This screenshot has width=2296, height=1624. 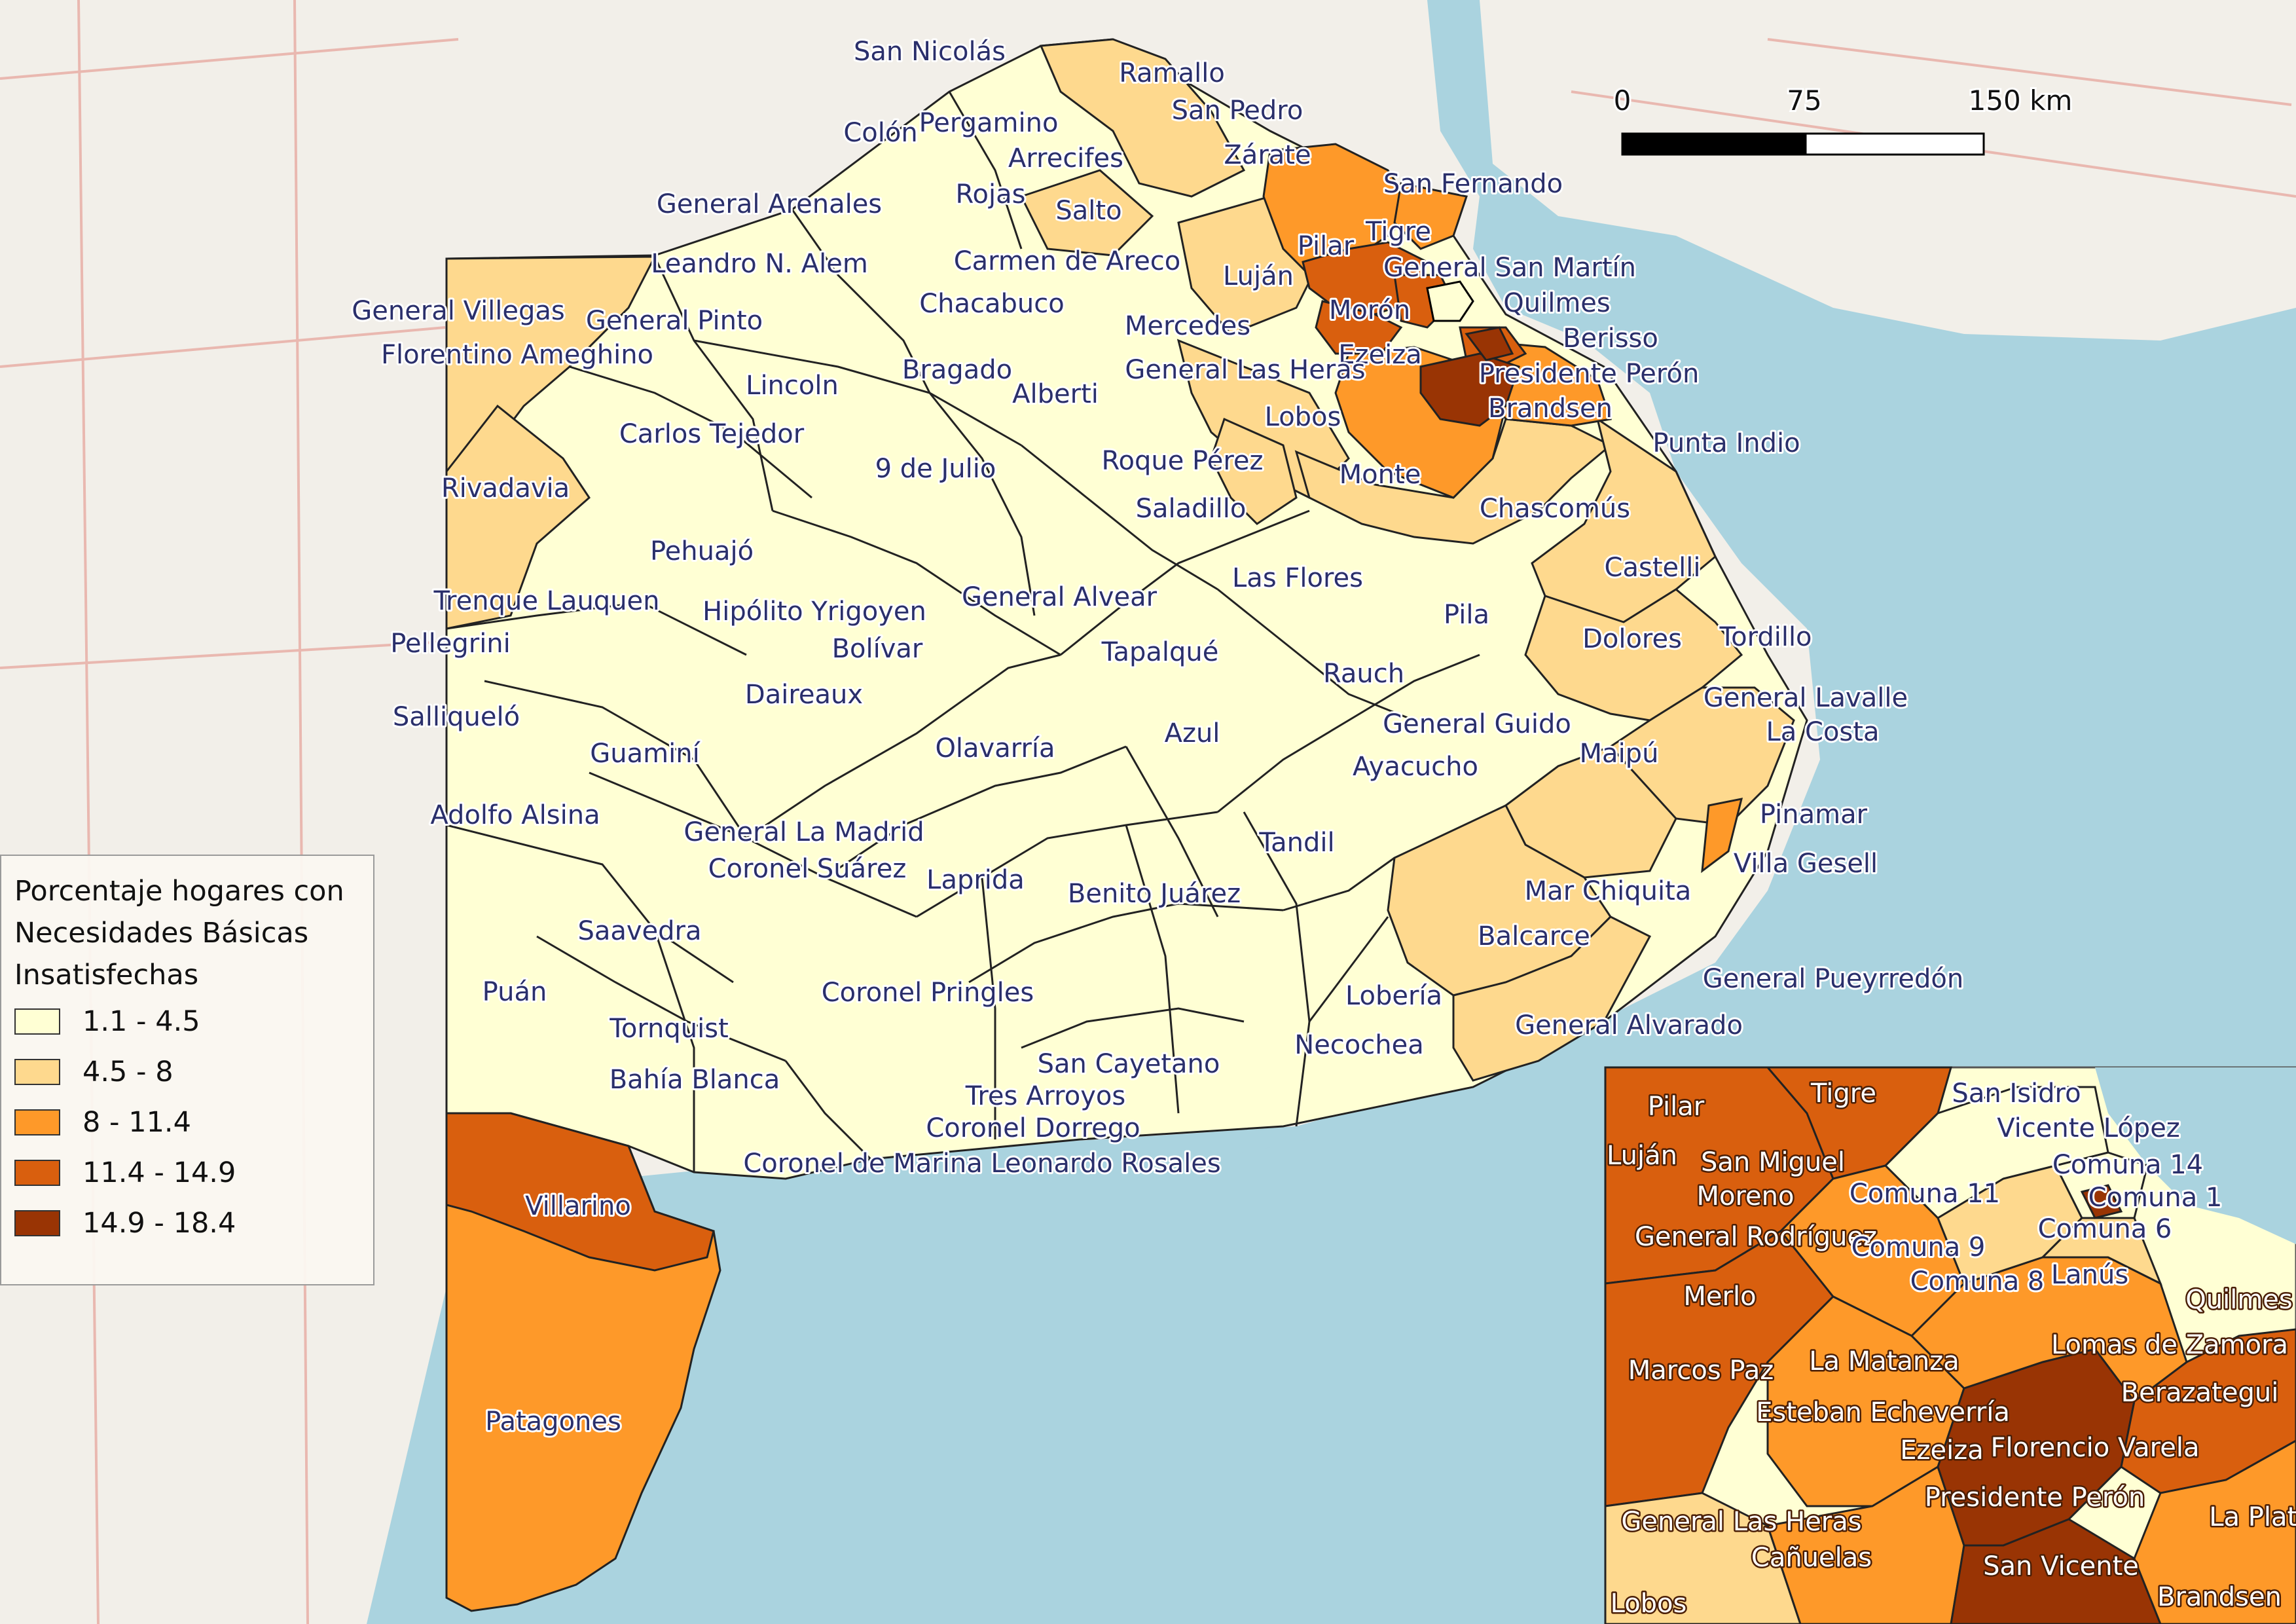 I want to click on partido-label-bolivar: Bolívar, so click(x=877, y=649).